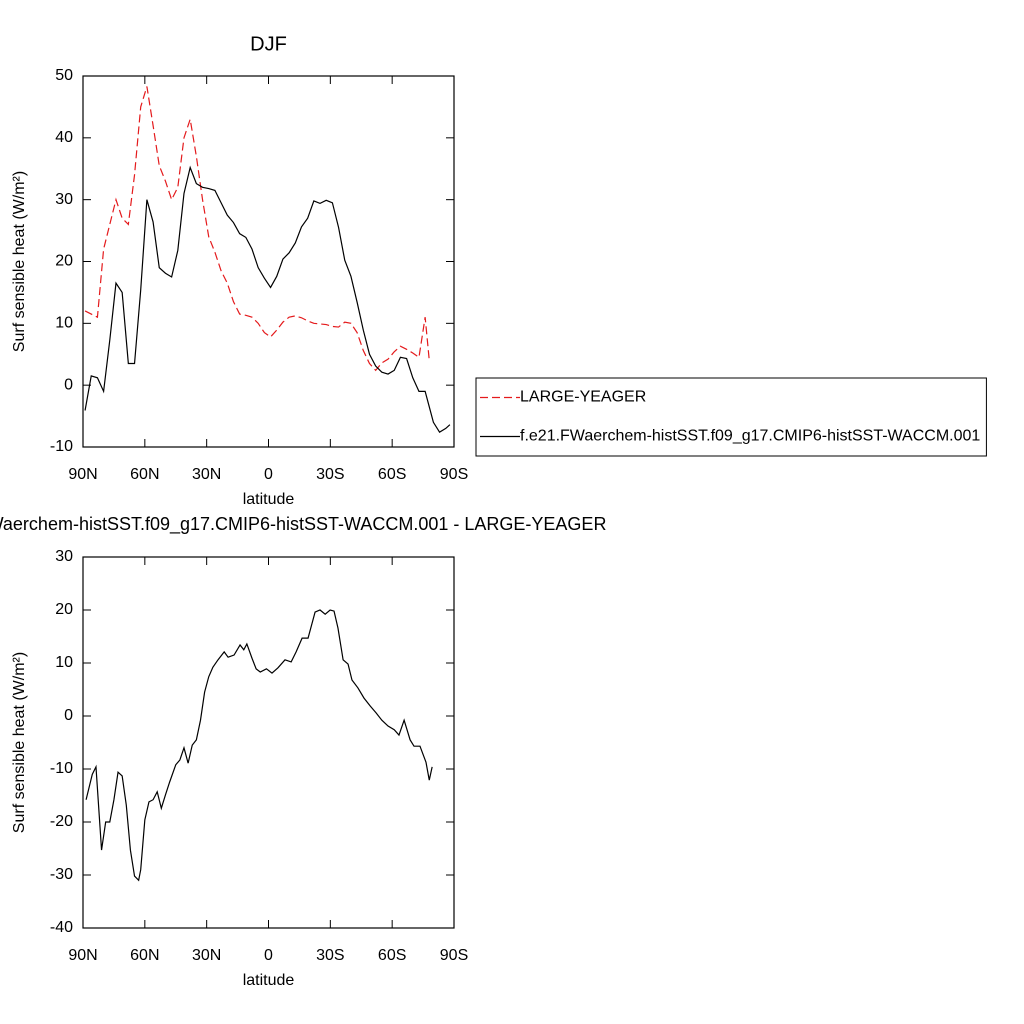 The height and width of the screenshot is (1024, 1024). I want to click on chart-title: DJF, so click(268, 44).